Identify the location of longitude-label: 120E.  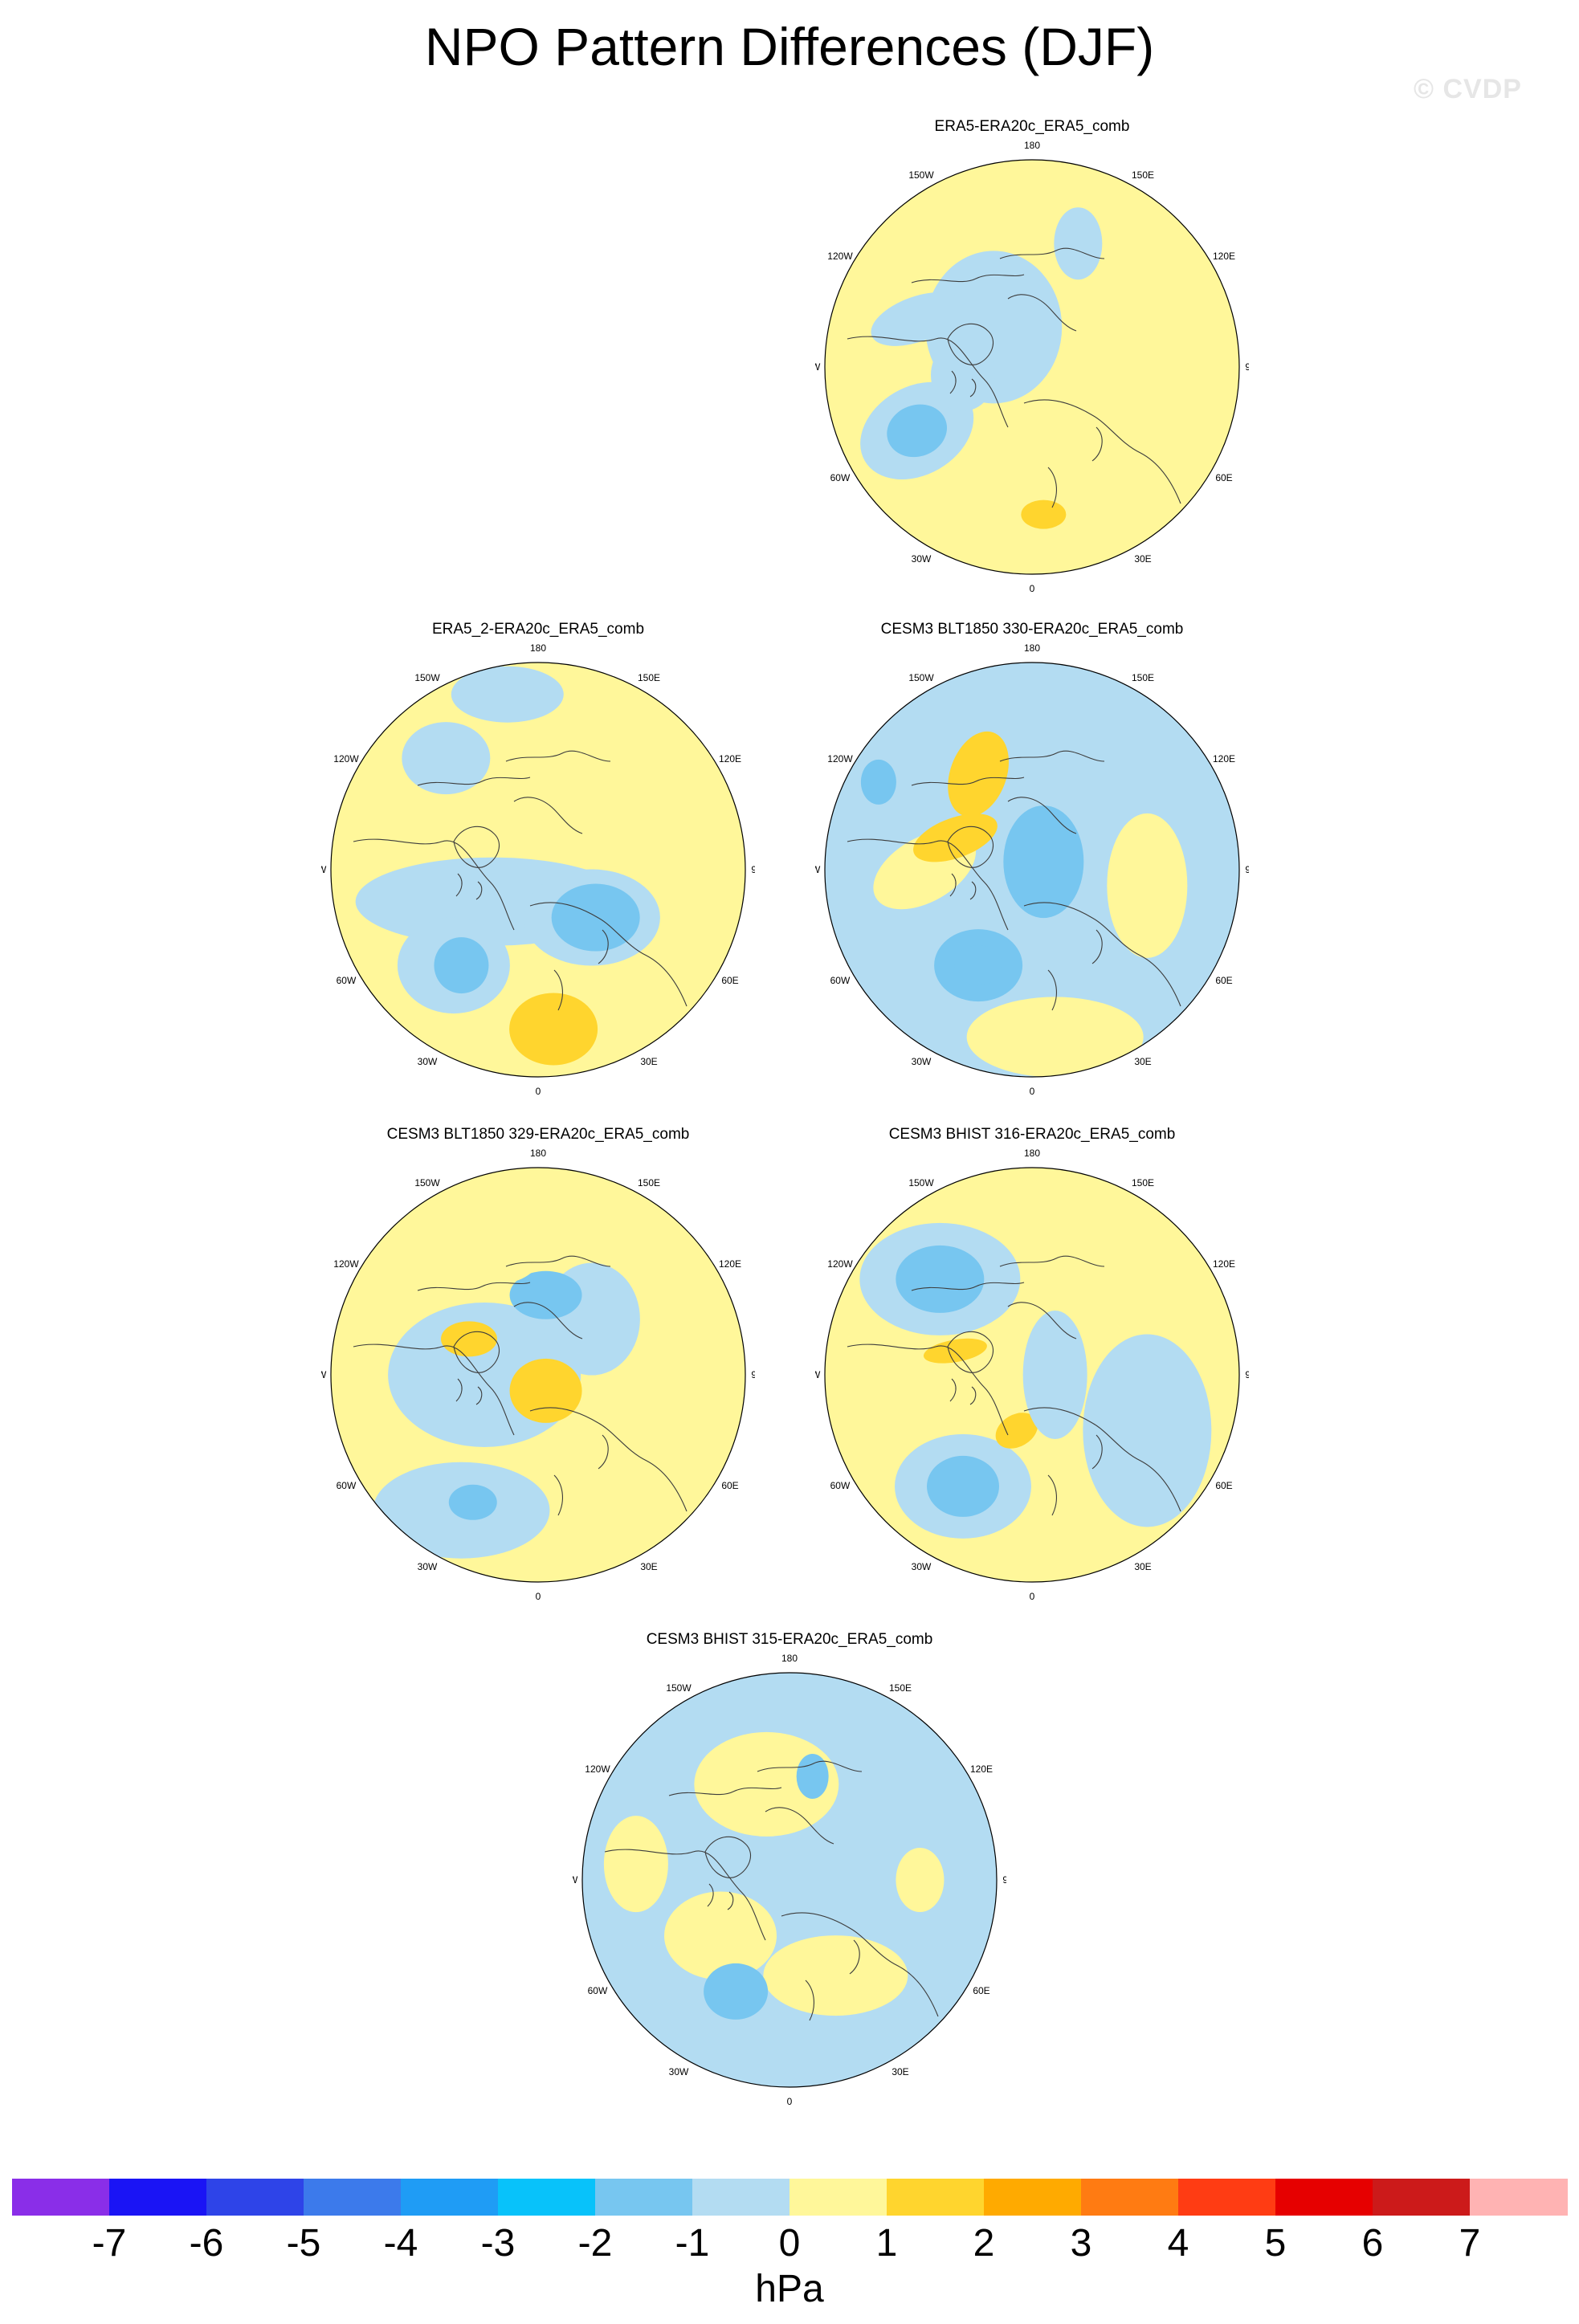
(730, 1264).